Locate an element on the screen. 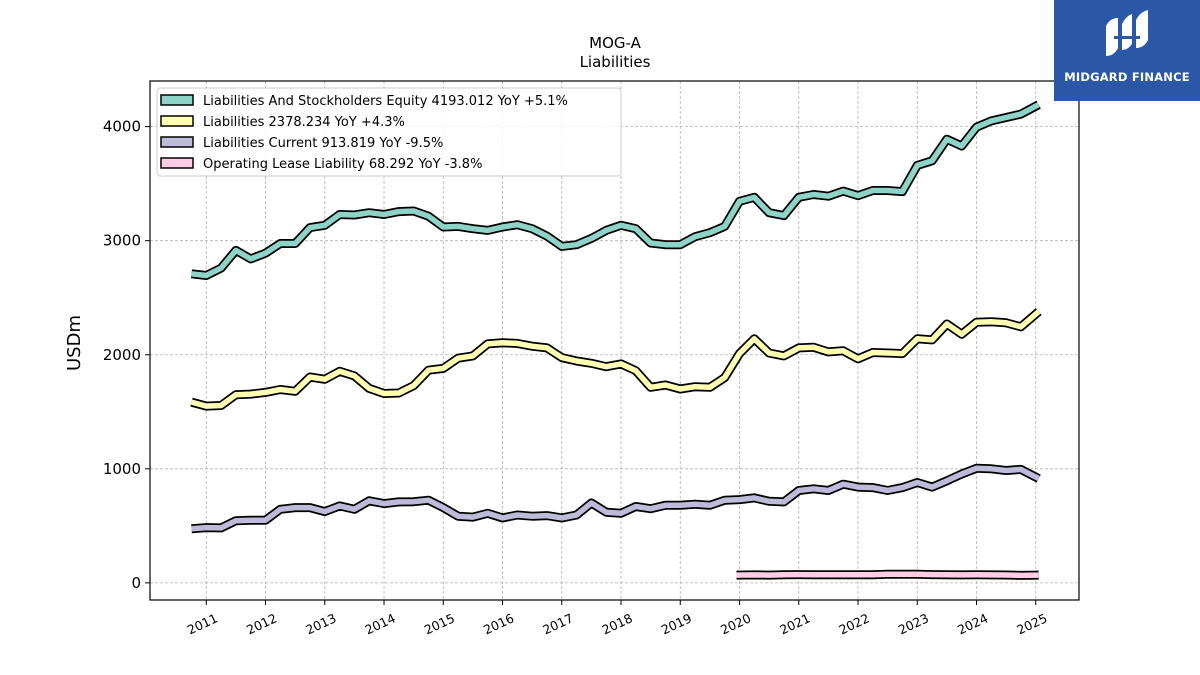  chart-subtitle: Liabilities is located at coordinates (615, 62).